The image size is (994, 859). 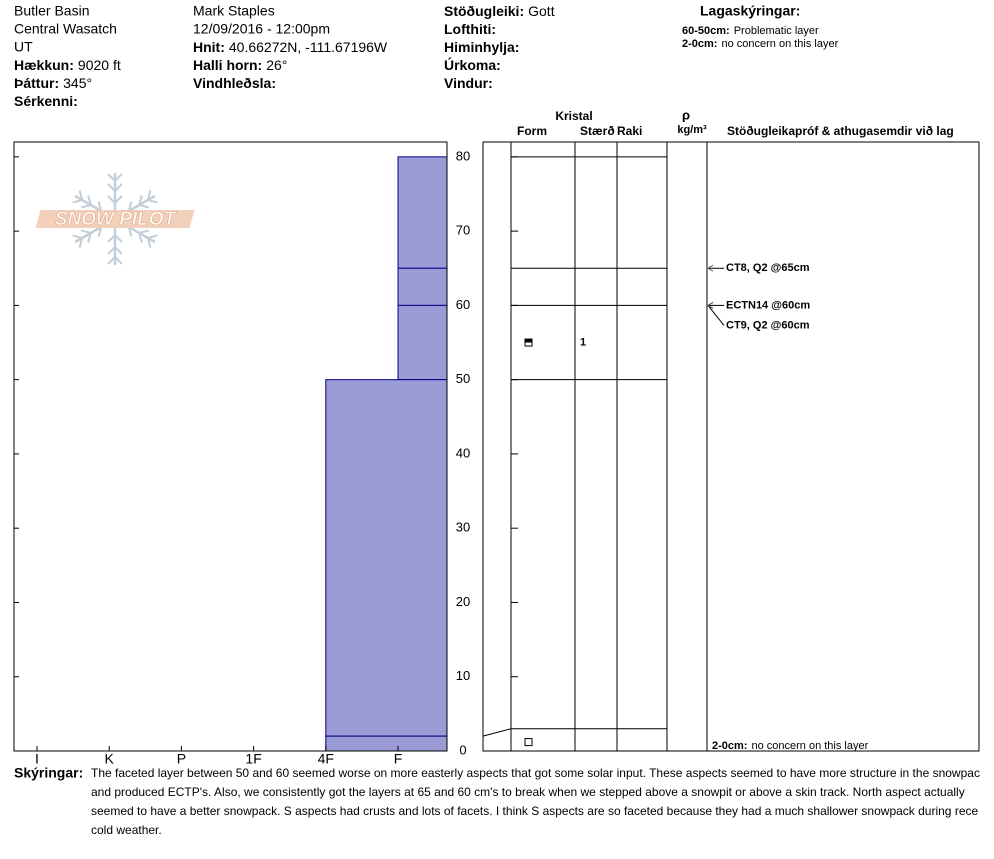 What do you see at coordinates (261, 29) in the screenshot?
I see `datetime: 12/09/2016 - 12:00pm` at bounding box center [261, 29].